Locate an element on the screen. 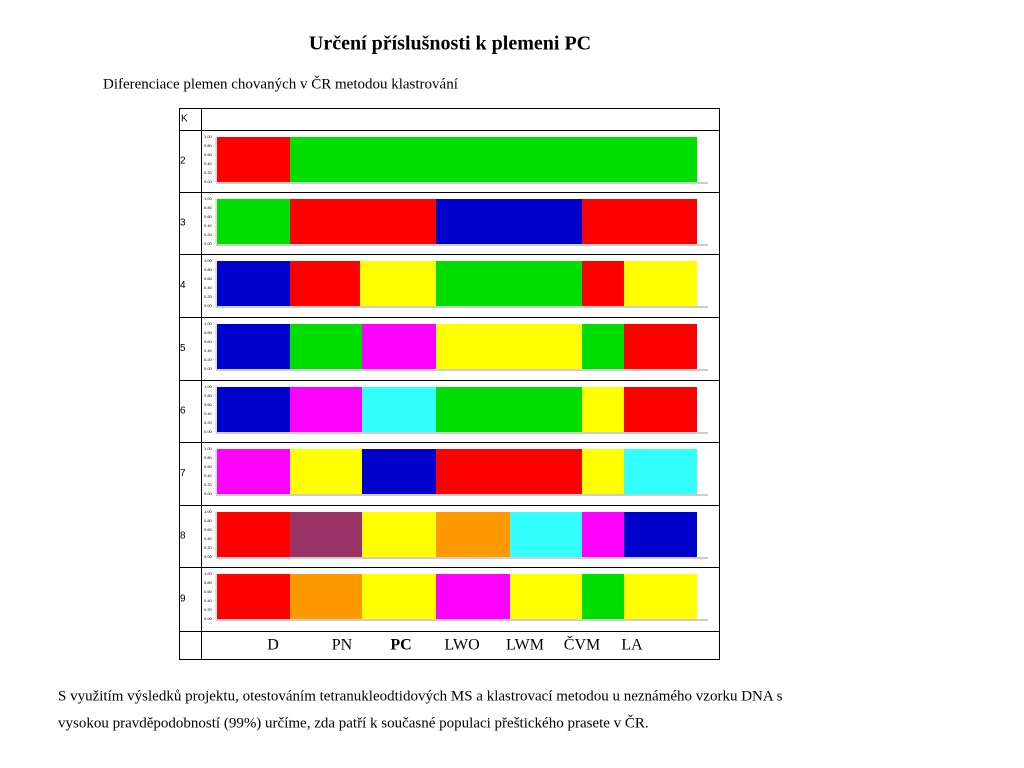  k-label: 5 is located at coordinates (183, 348).